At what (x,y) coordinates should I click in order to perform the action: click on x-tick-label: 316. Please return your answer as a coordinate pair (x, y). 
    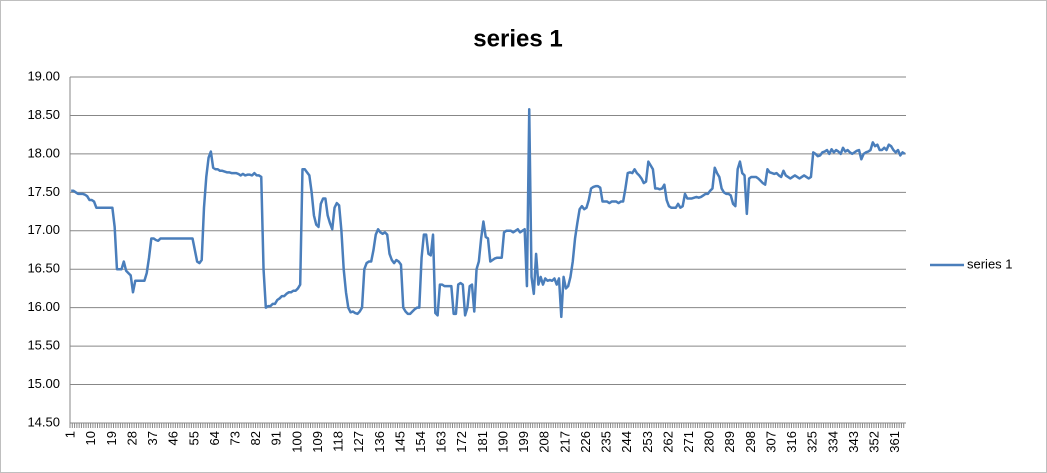
    Looking at the image, I should click on (791, 442).